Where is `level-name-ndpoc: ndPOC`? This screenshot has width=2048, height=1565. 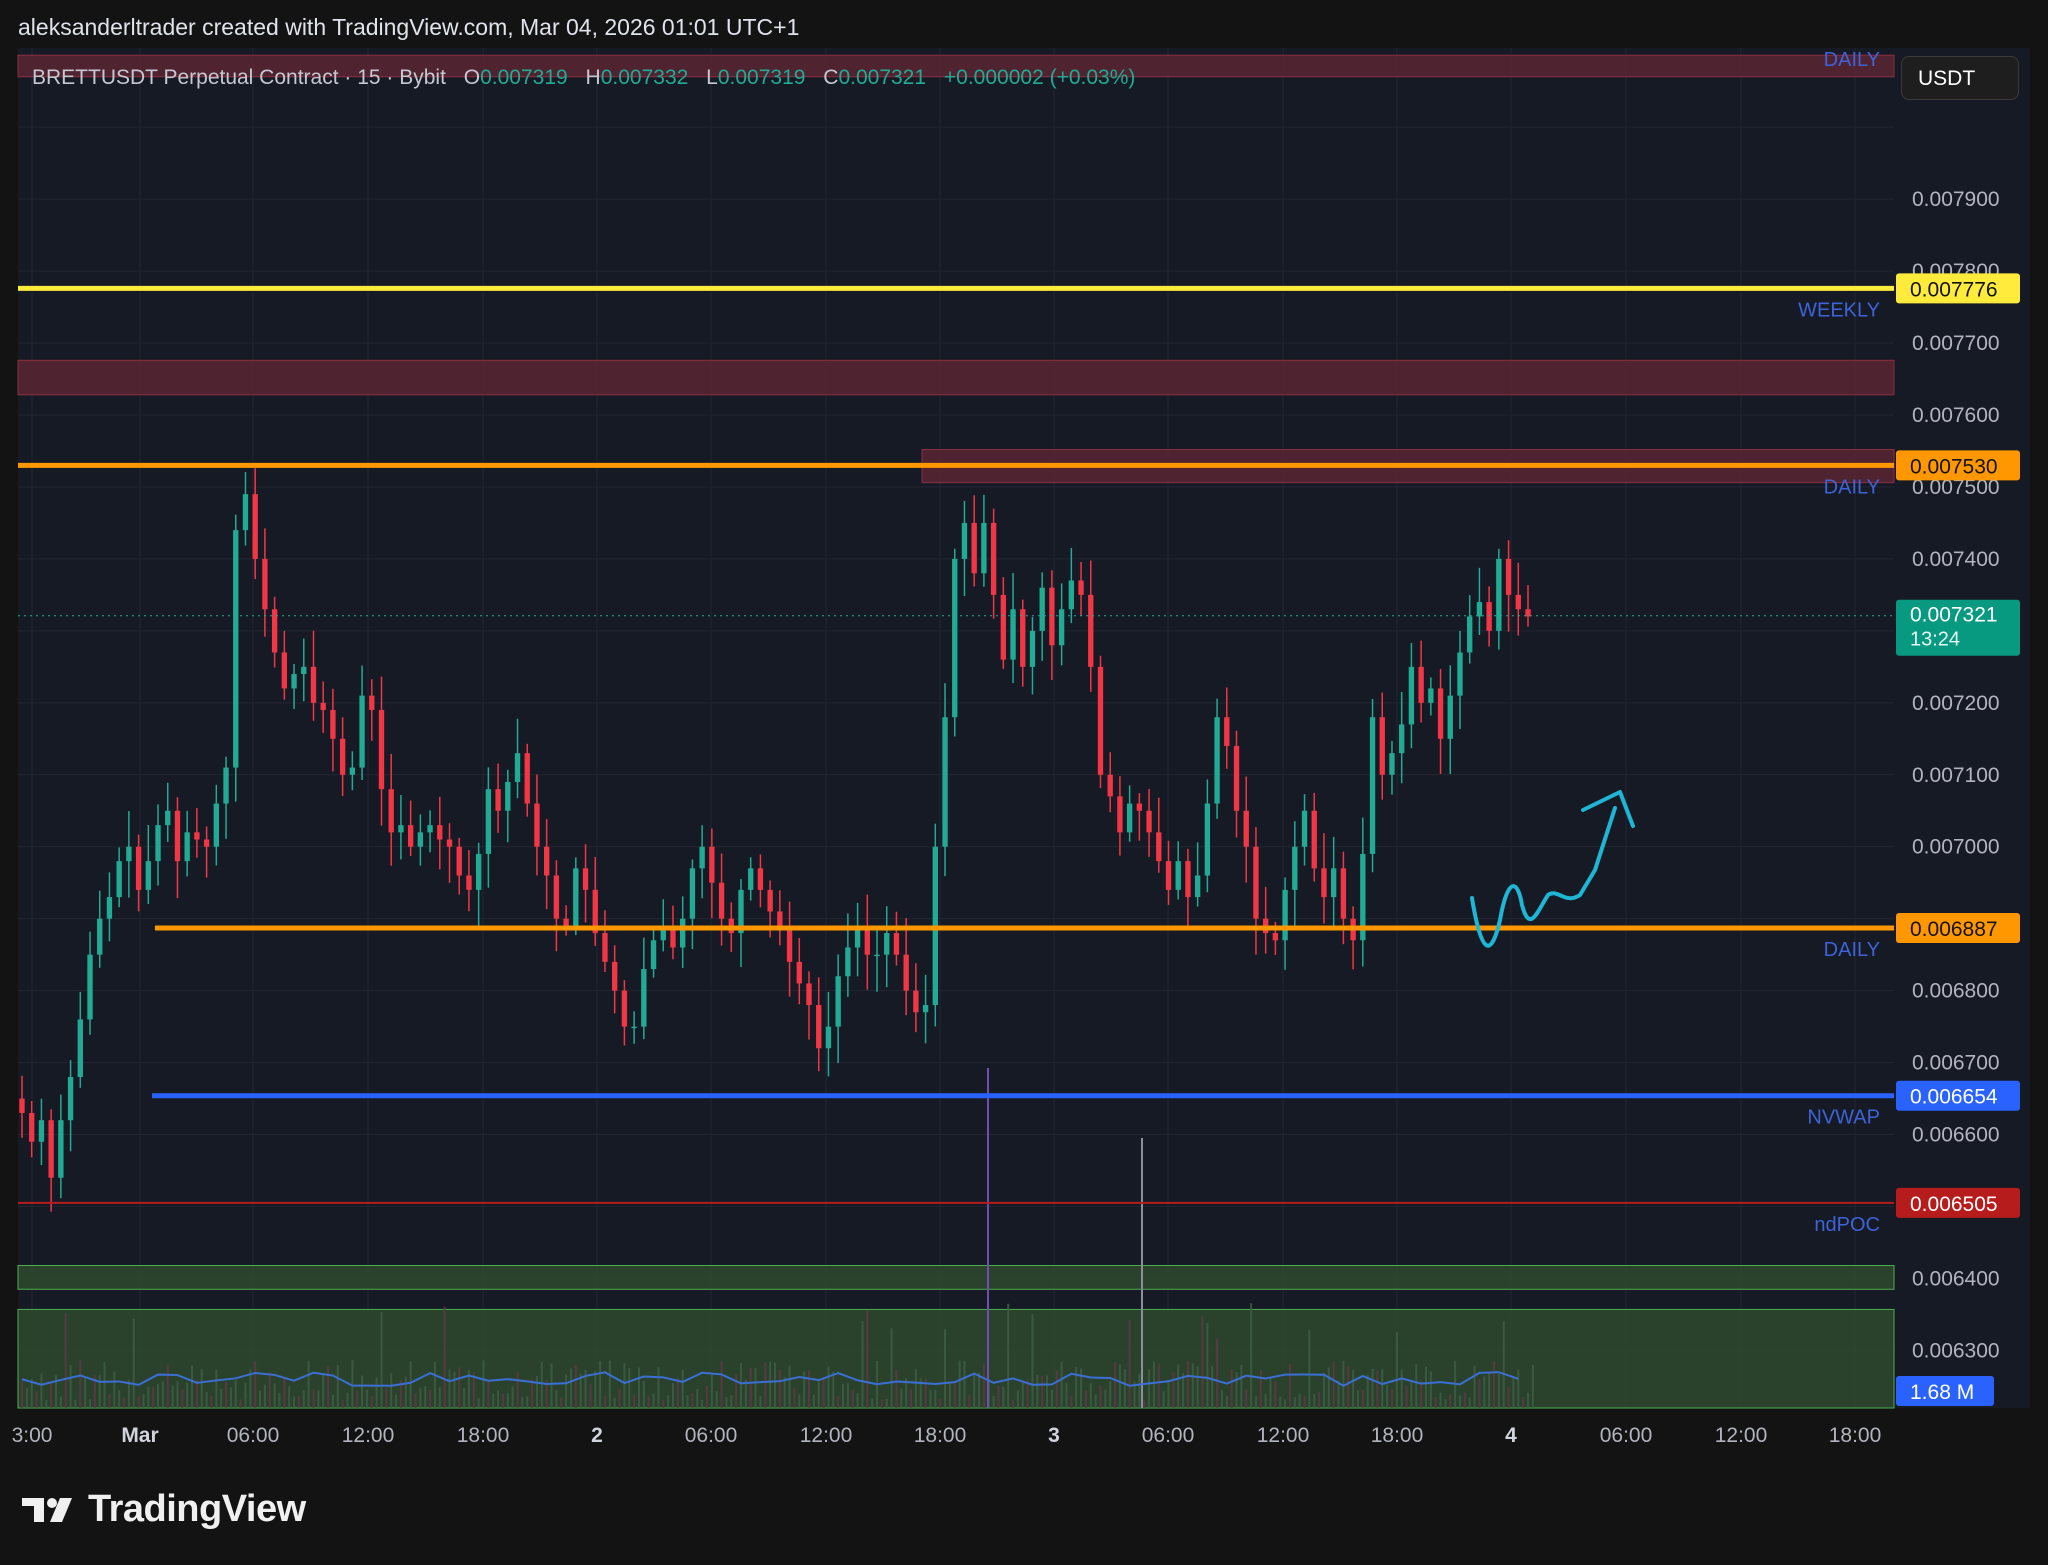
level-name-ndpoc: ndPOC is located at coordinates (1847, 1225).